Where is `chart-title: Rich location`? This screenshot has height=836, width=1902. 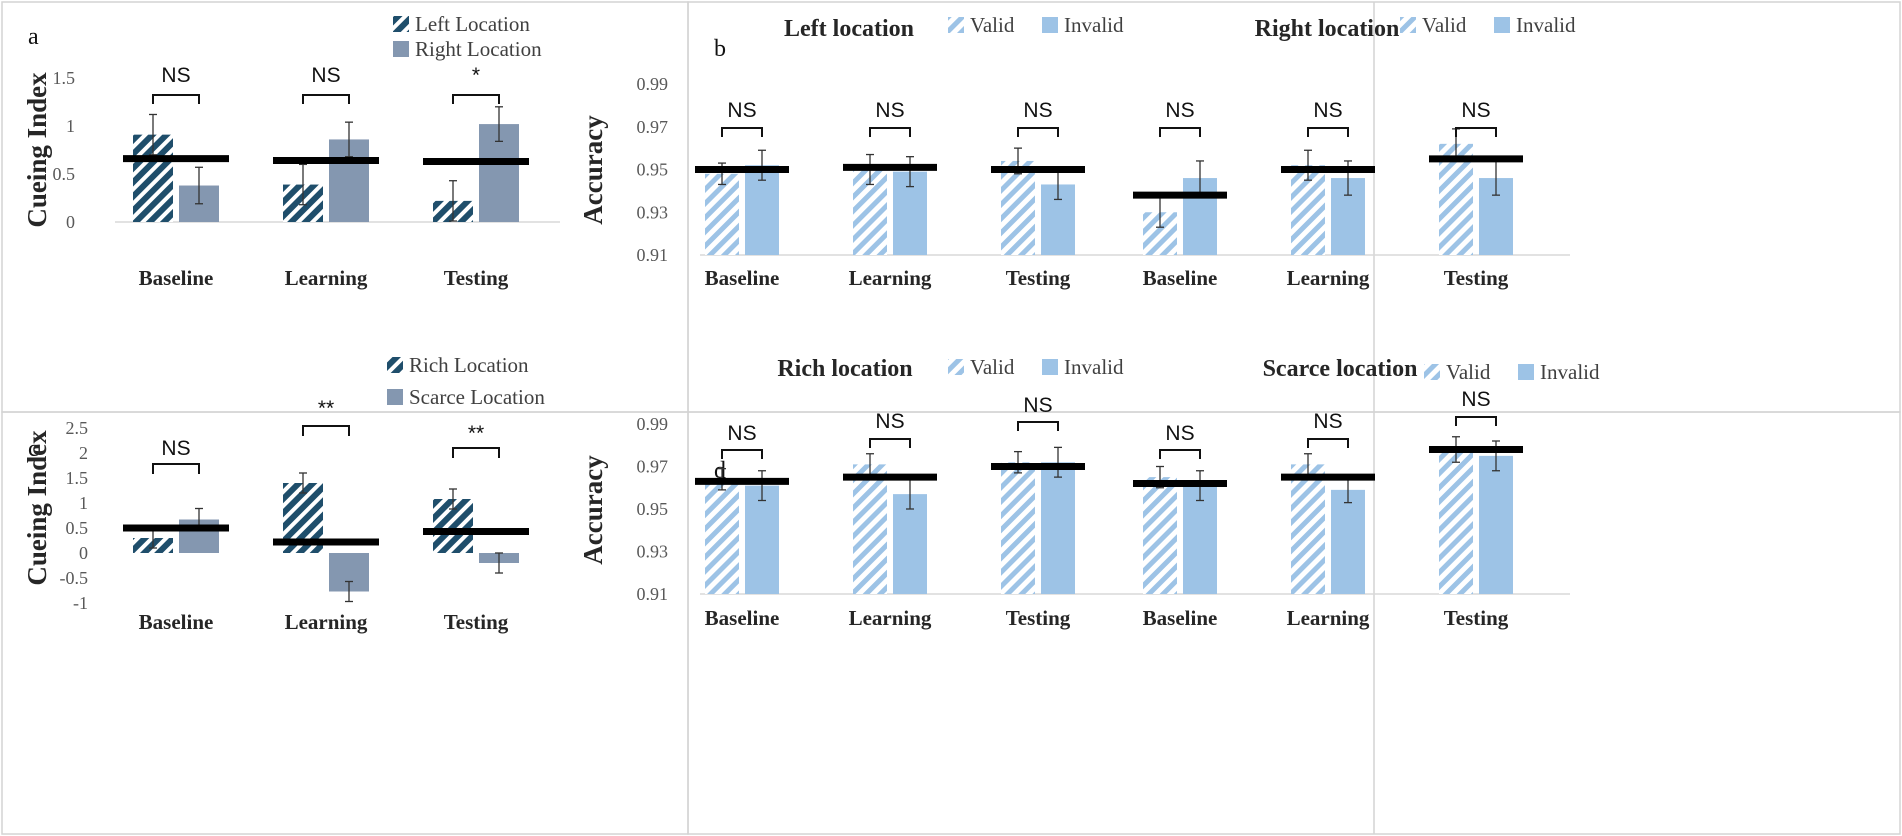
chart-title: Rich location is located at coordinates (844, 369).